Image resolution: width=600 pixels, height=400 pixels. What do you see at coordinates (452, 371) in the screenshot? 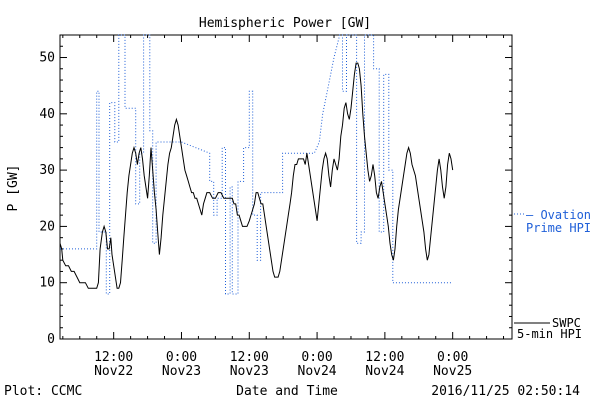
I see `x-tick-date-label: Nov25` at bounding box center [452, 371].